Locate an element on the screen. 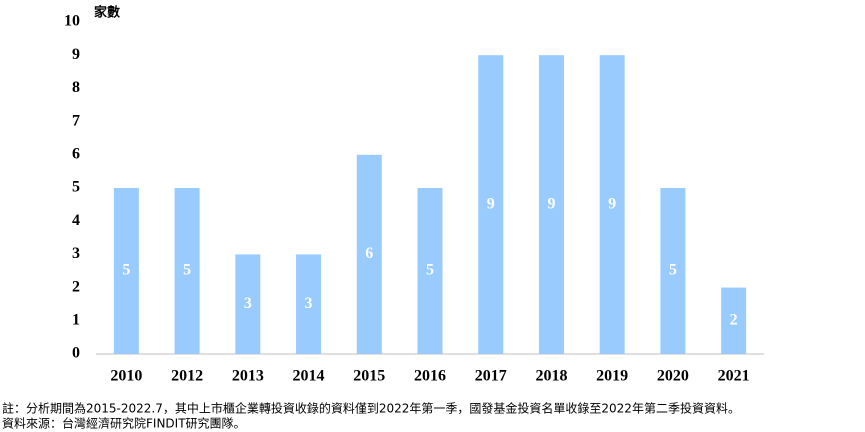  y-tick-label: 5 is located at coordinates (76, 187).